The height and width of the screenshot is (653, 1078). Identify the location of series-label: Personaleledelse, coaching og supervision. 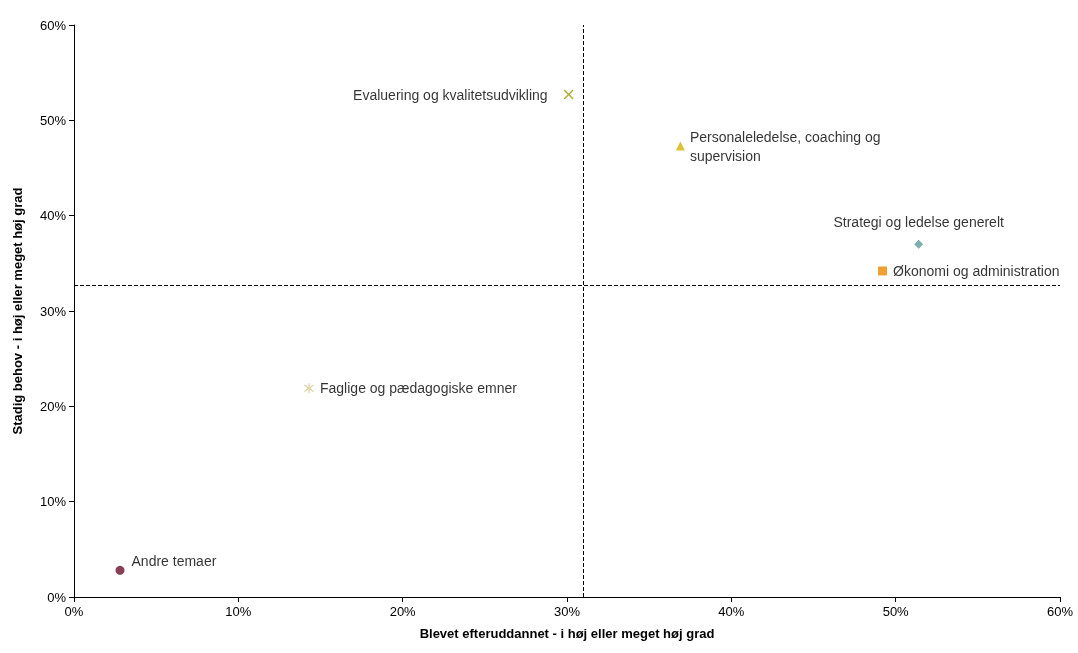
(787, 147).